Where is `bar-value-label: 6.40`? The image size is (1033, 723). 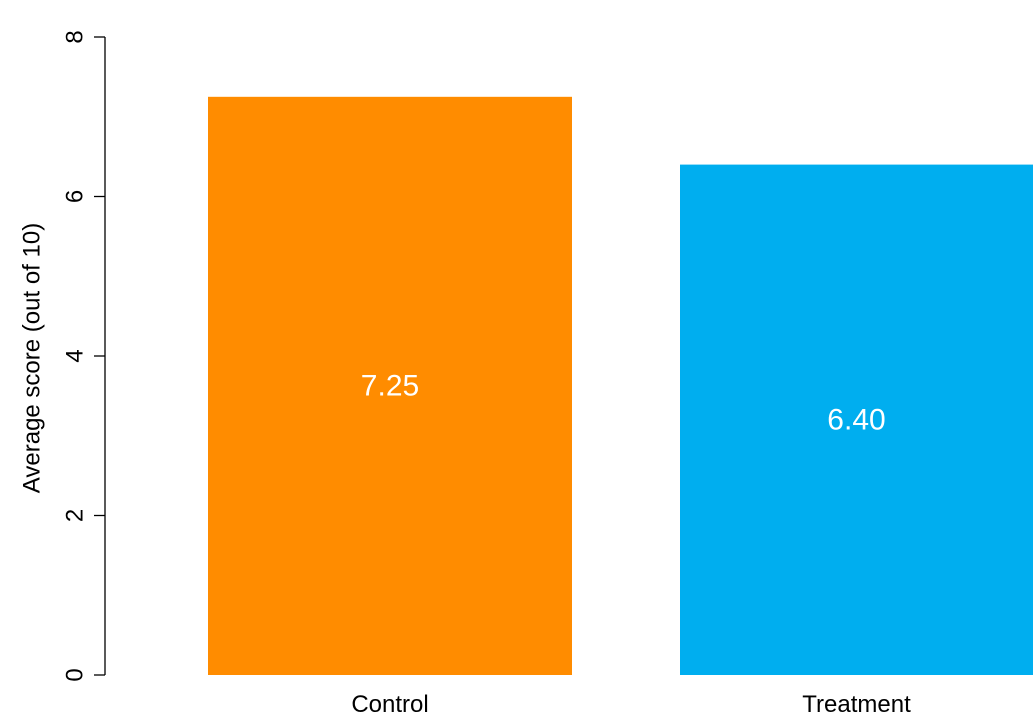 bar-value-label: 6.40 is located at coordinates (856, 419).